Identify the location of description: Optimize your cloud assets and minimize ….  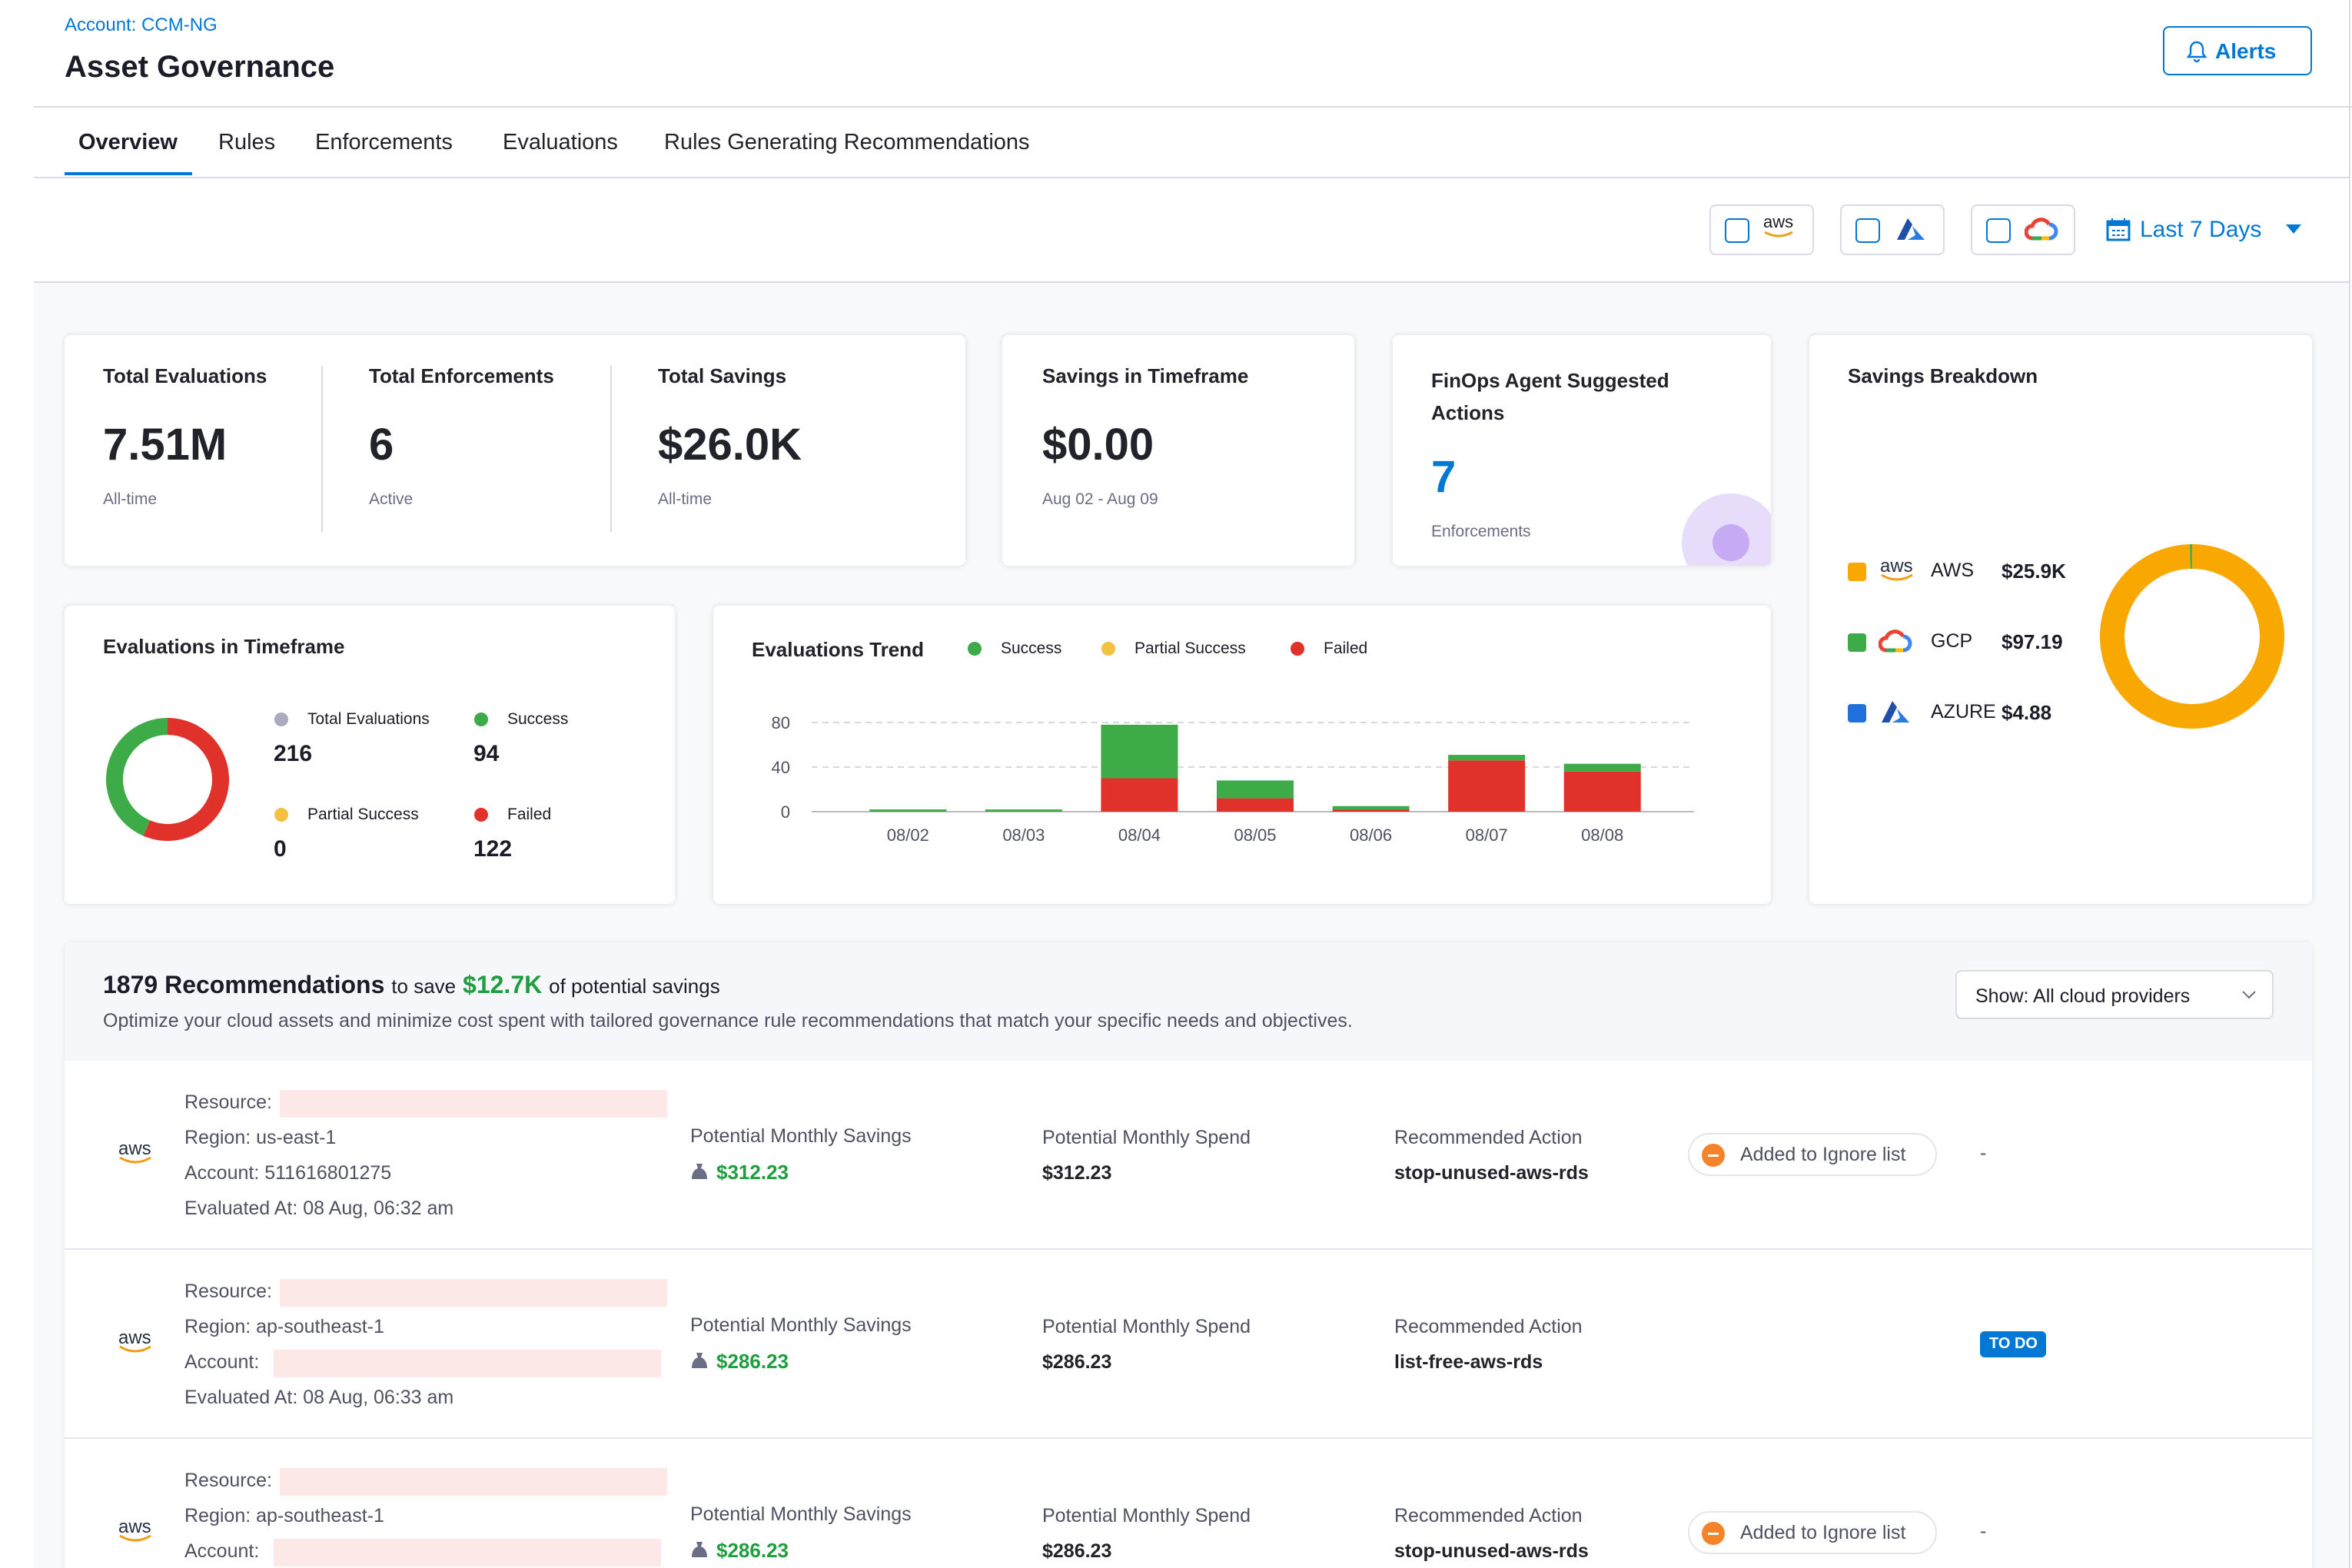
(728, 1021).